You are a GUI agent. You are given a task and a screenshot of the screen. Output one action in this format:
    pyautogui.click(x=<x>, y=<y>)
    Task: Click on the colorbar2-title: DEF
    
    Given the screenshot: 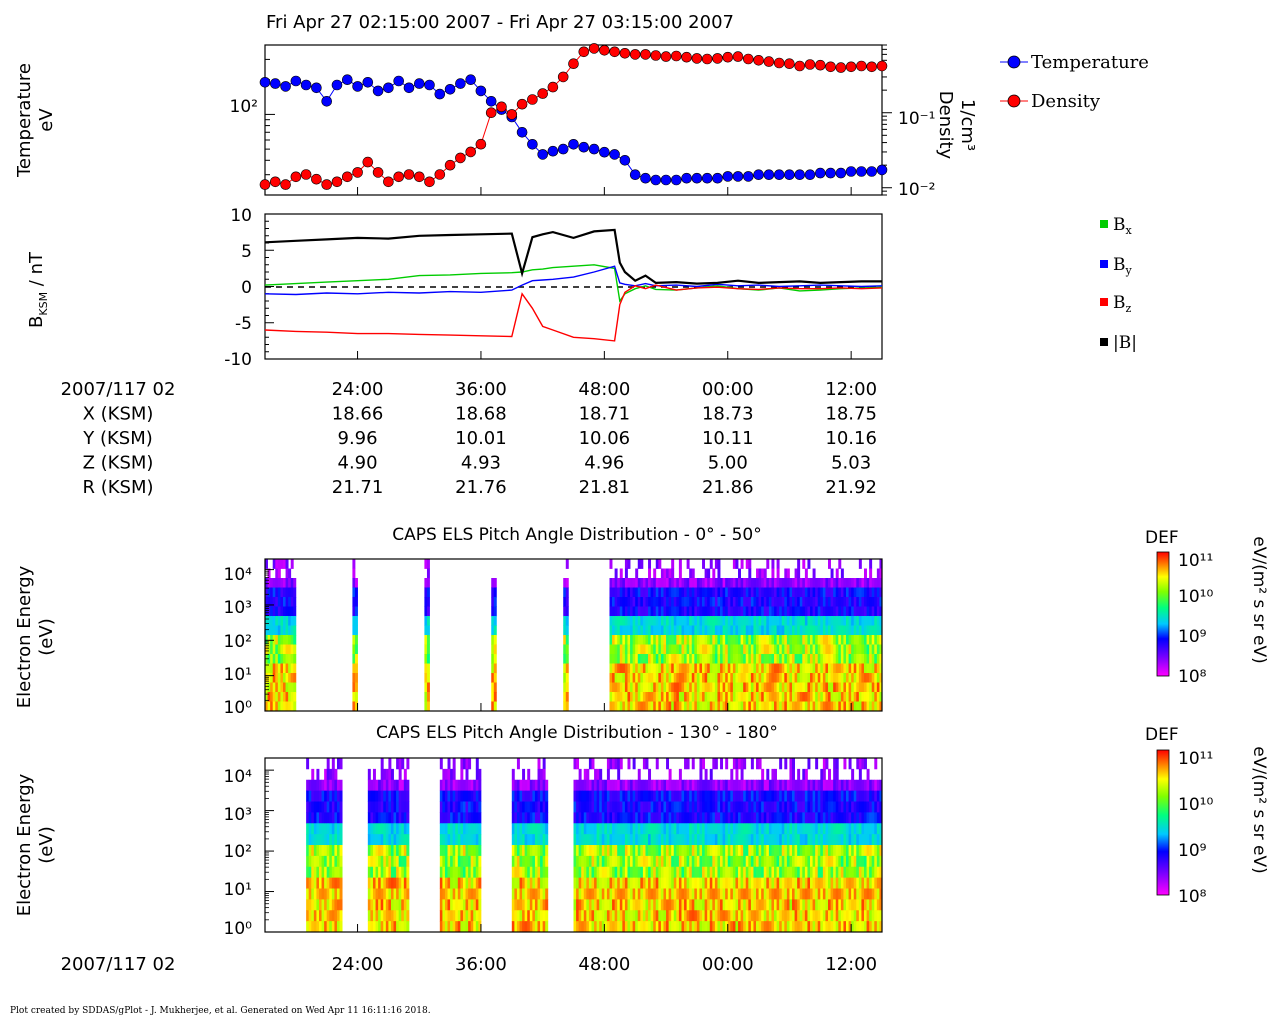 What is the action you would take?
    pyautogui.click(x=1162, y=735)
    